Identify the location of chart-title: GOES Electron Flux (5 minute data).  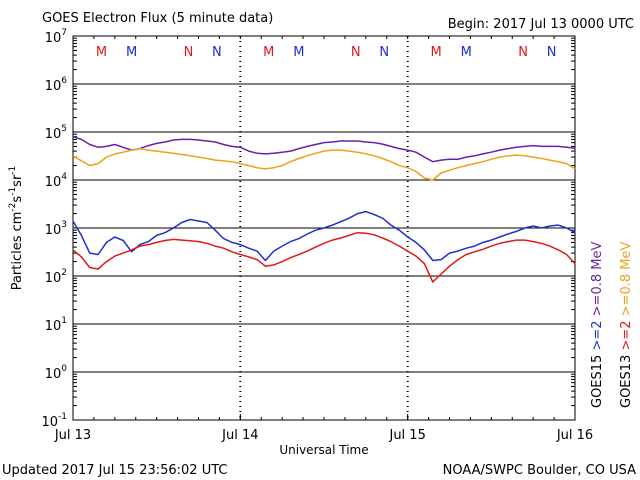
(157, 18).